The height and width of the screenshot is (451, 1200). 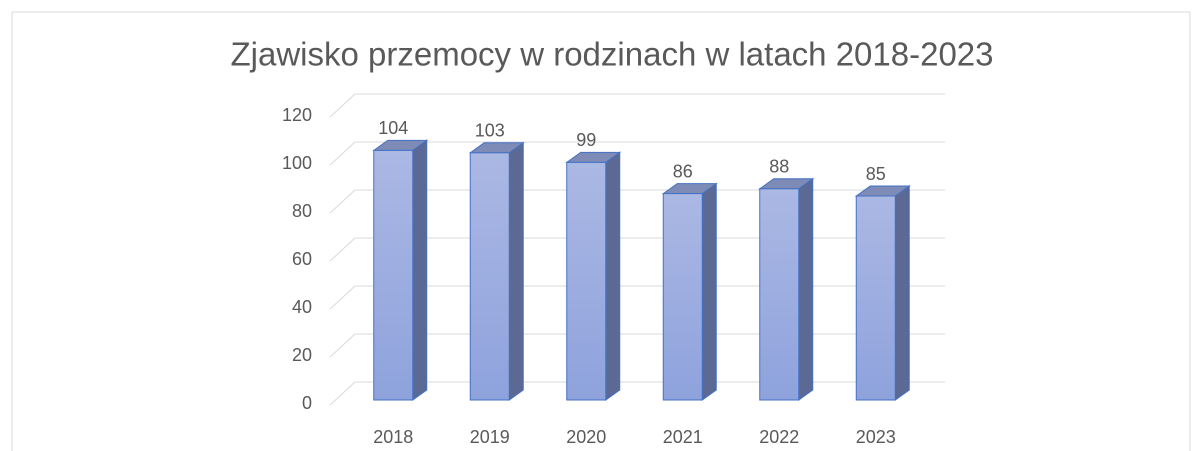 I want to click on x-tick-label: 2019, so click(x=490, y=437).